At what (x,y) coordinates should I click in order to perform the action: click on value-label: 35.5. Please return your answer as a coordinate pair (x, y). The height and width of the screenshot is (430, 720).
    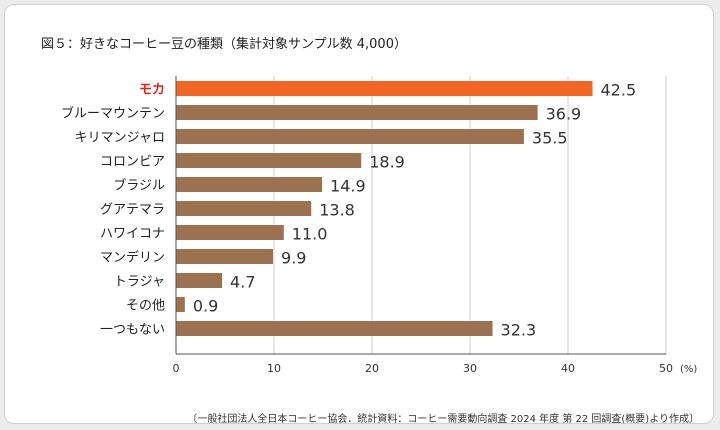
    Looking at the image, I should click on (550, 138).